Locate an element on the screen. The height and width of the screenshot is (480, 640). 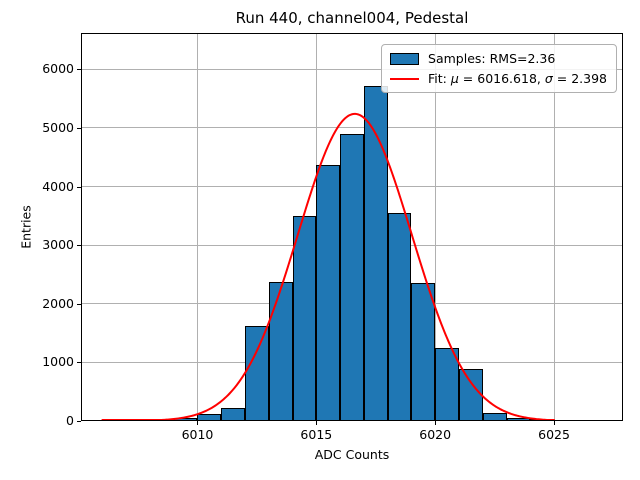
chart-title: Run 440, channel004, Pedestal is located at coordinates (352, 18).